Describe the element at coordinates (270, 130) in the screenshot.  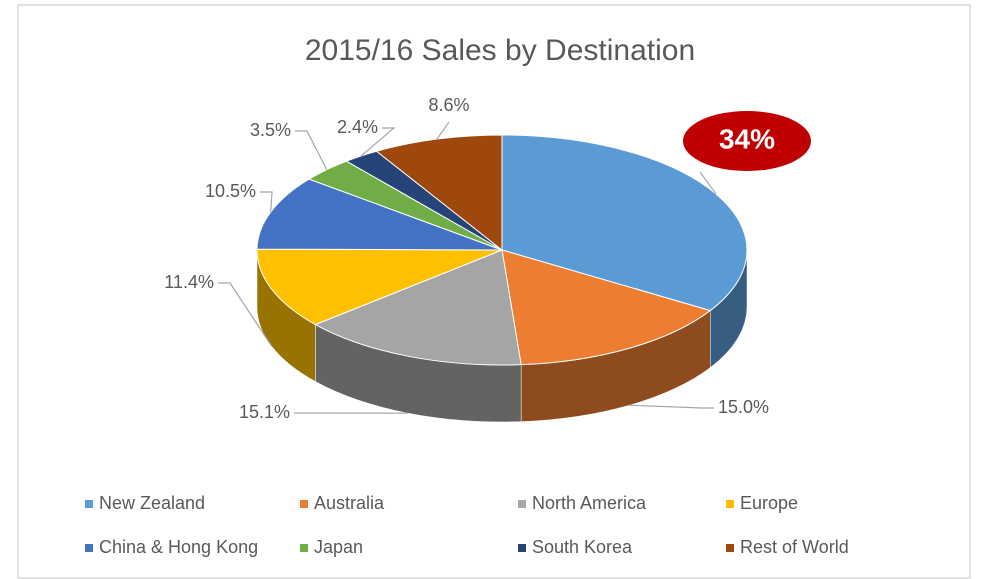
I see `data-label: 3.5%` at that location.